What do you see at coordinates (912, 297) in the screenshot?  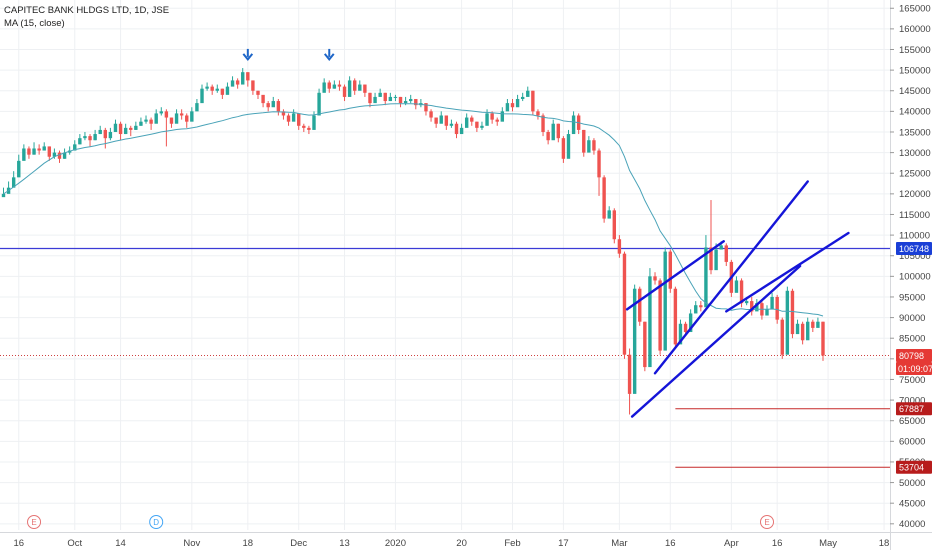 I see `y-tick-label: 95000` at bounding box center [912, 297].